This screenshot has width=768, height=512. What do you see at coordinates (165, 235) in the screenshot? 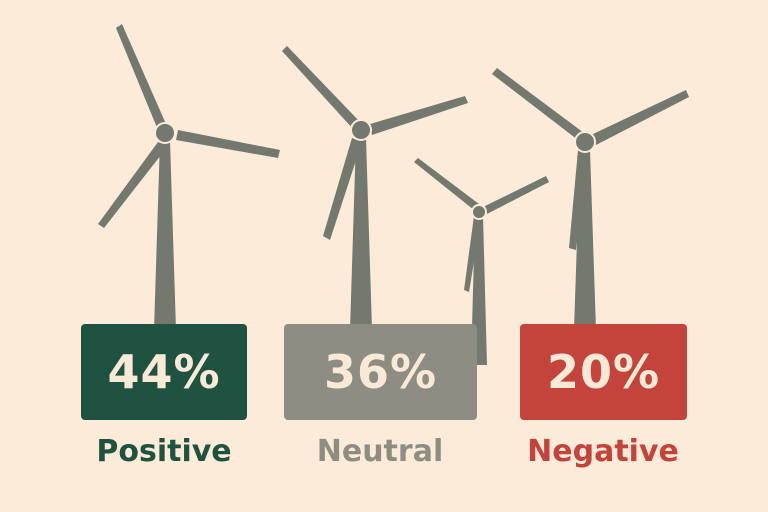
I see `turbine-1-tower` at bounding box center [165, 235].